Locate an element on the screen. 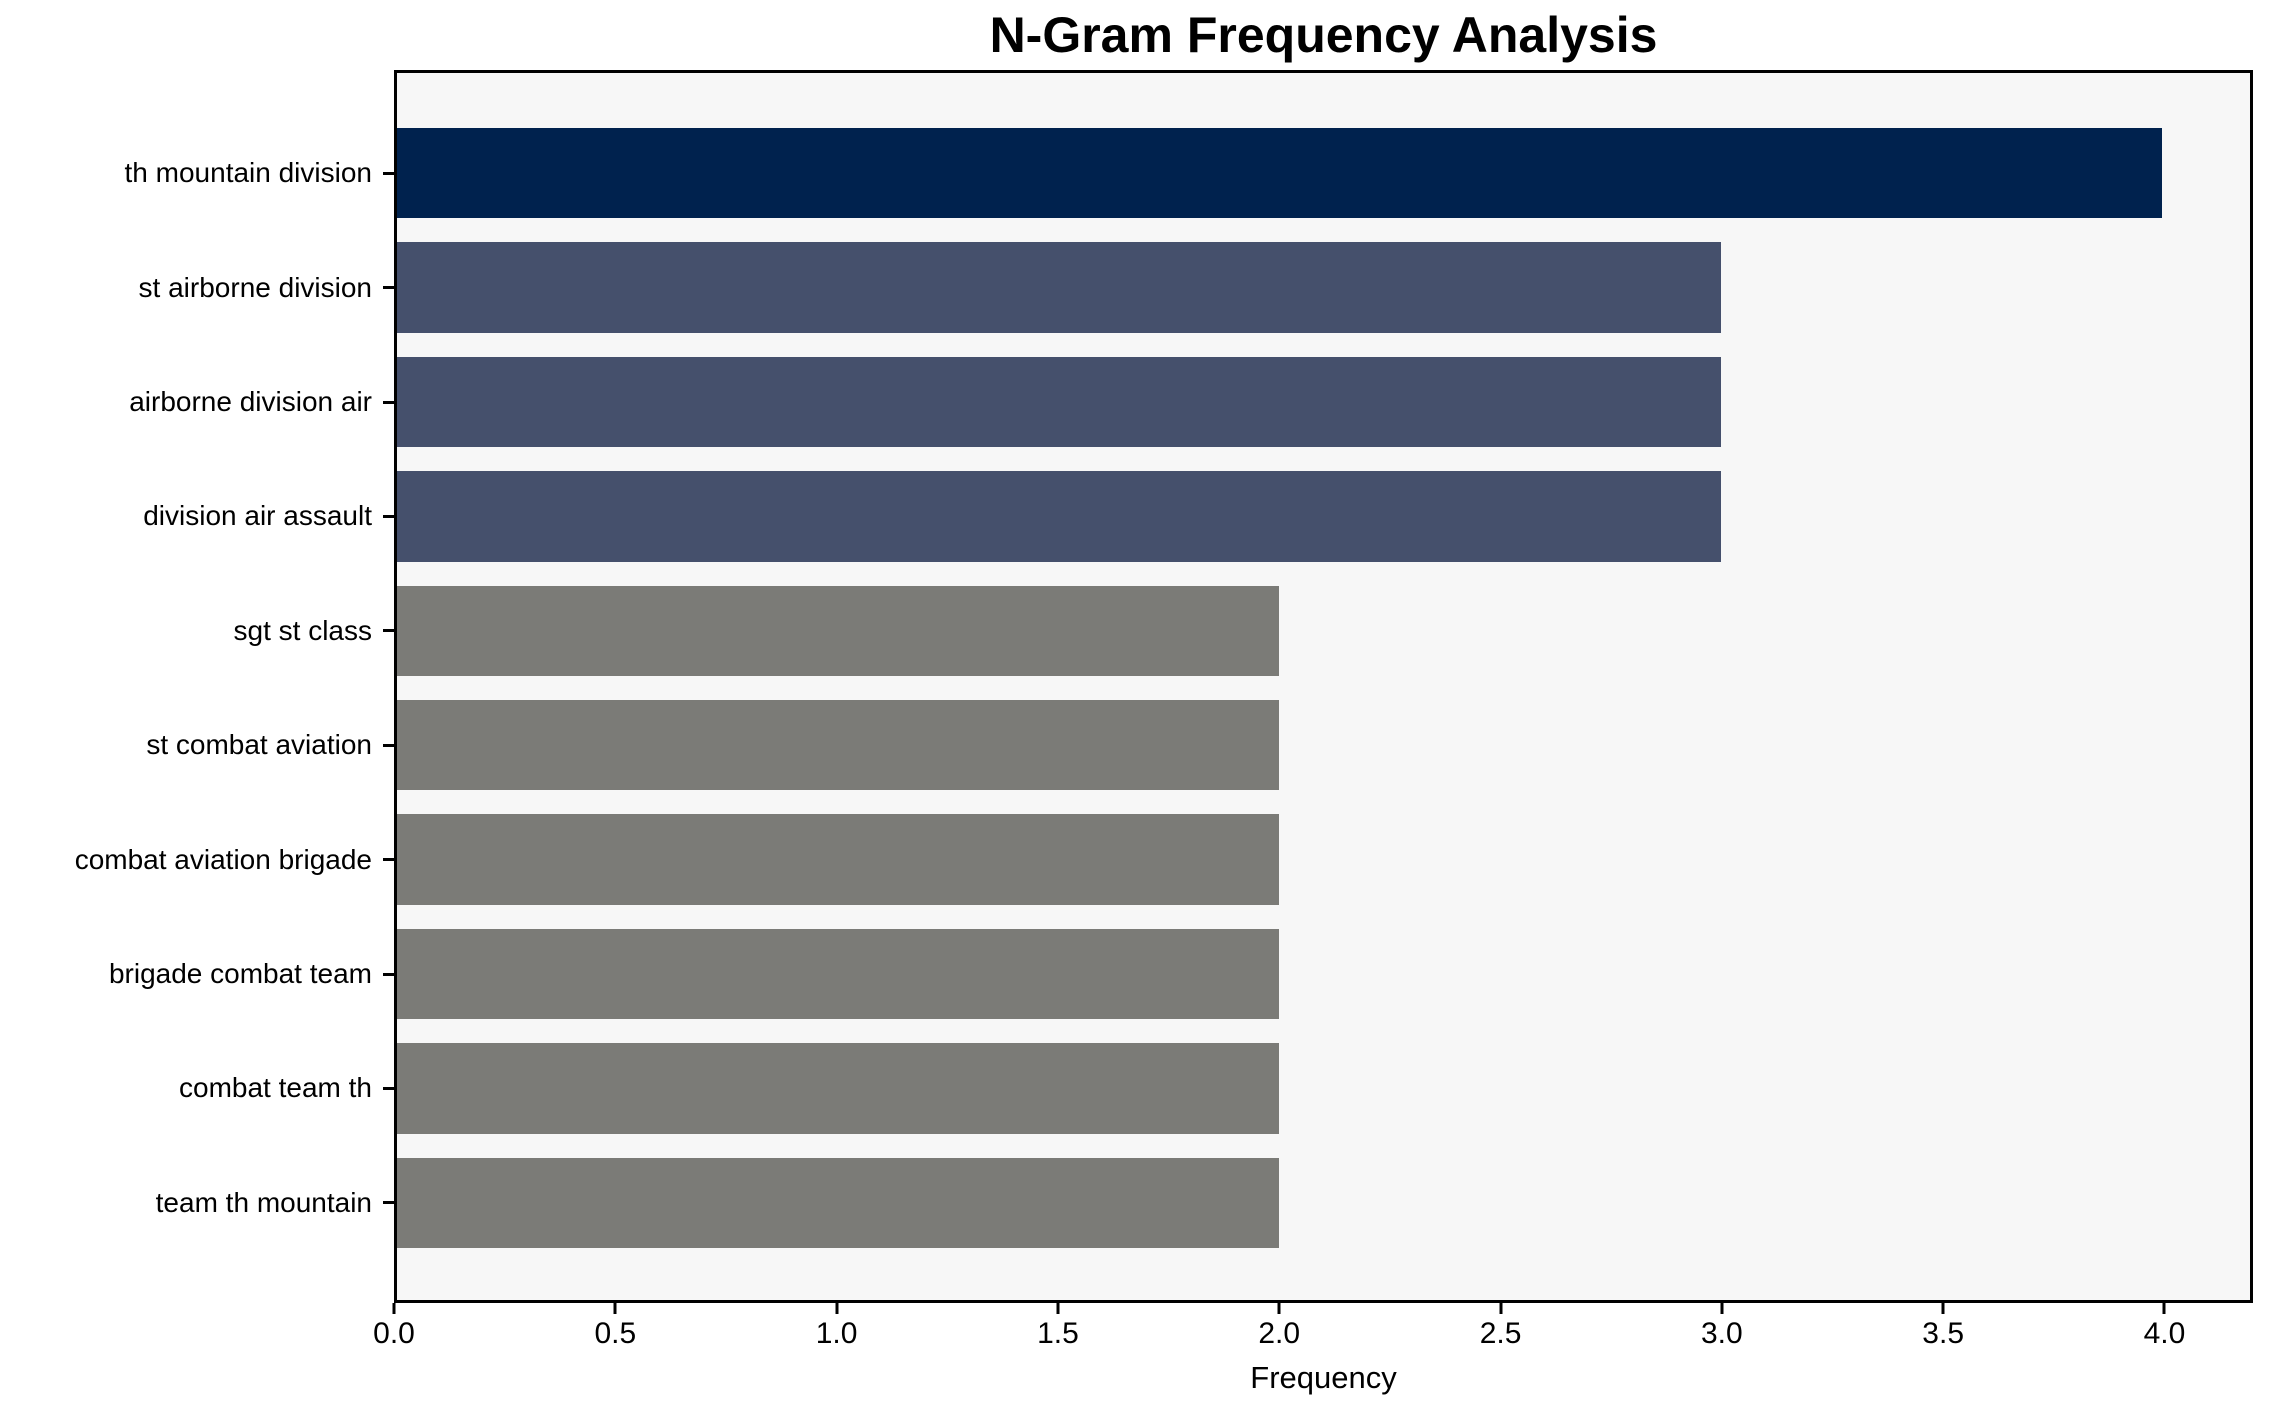 This screenshot has height=1414, width=2273. y-category-label: combat aviation brigade is located at coordinates (223, 859).